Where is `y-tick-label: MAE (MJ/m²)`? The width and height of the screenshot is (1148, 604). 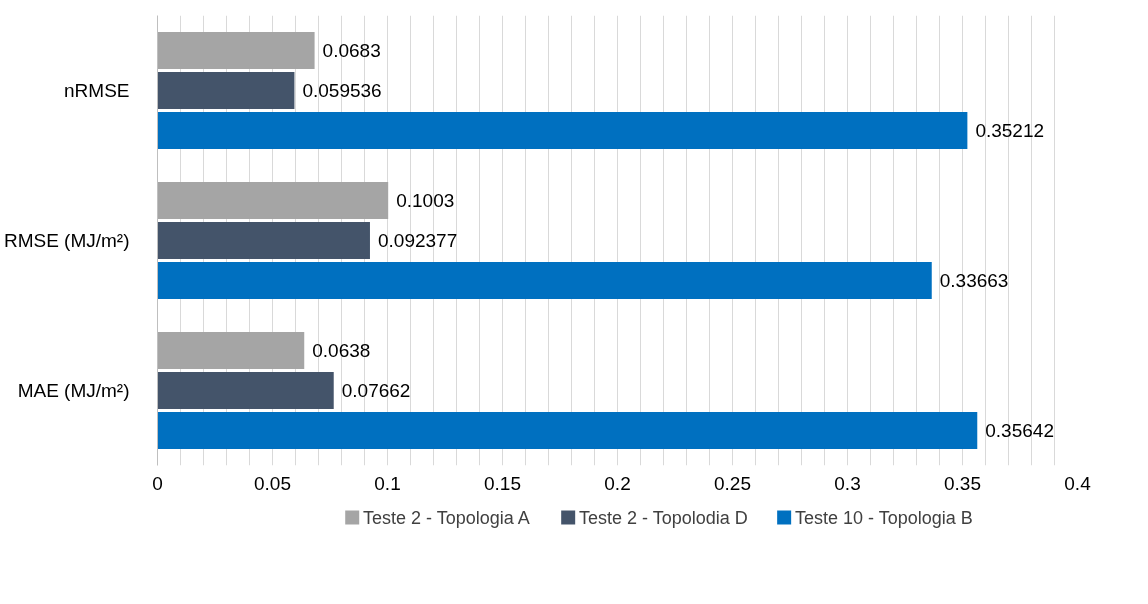 y-tick-label: MAE (MJ/m²) is located at coordinates (73, 390).